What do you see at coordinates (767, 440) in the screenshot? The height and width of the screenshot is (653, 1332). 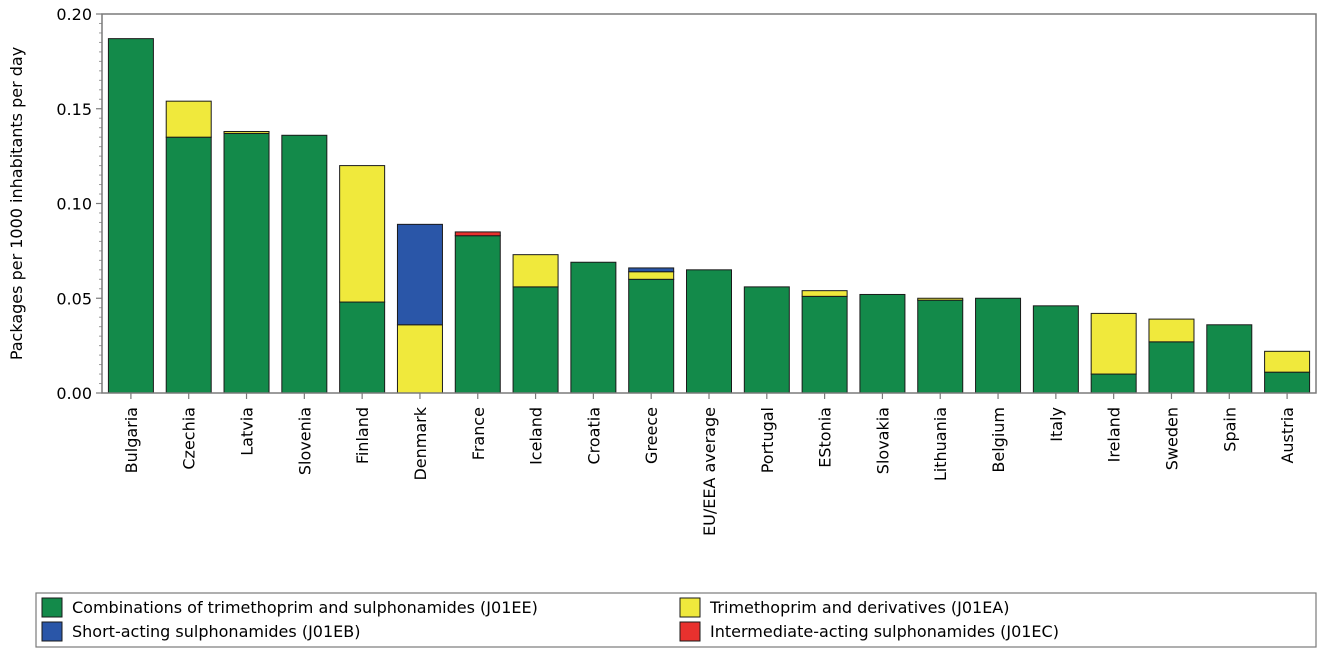 I see `x-category-label: Portugal` at bounding box center [767, 440].